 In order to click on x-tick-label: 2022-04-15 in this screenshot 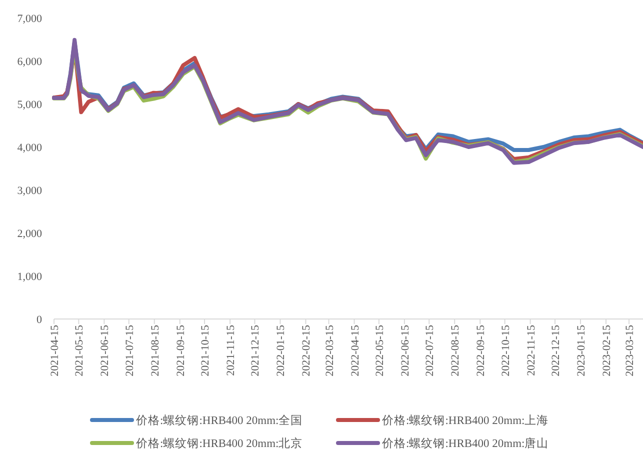, I will do `click(355, 350)`.